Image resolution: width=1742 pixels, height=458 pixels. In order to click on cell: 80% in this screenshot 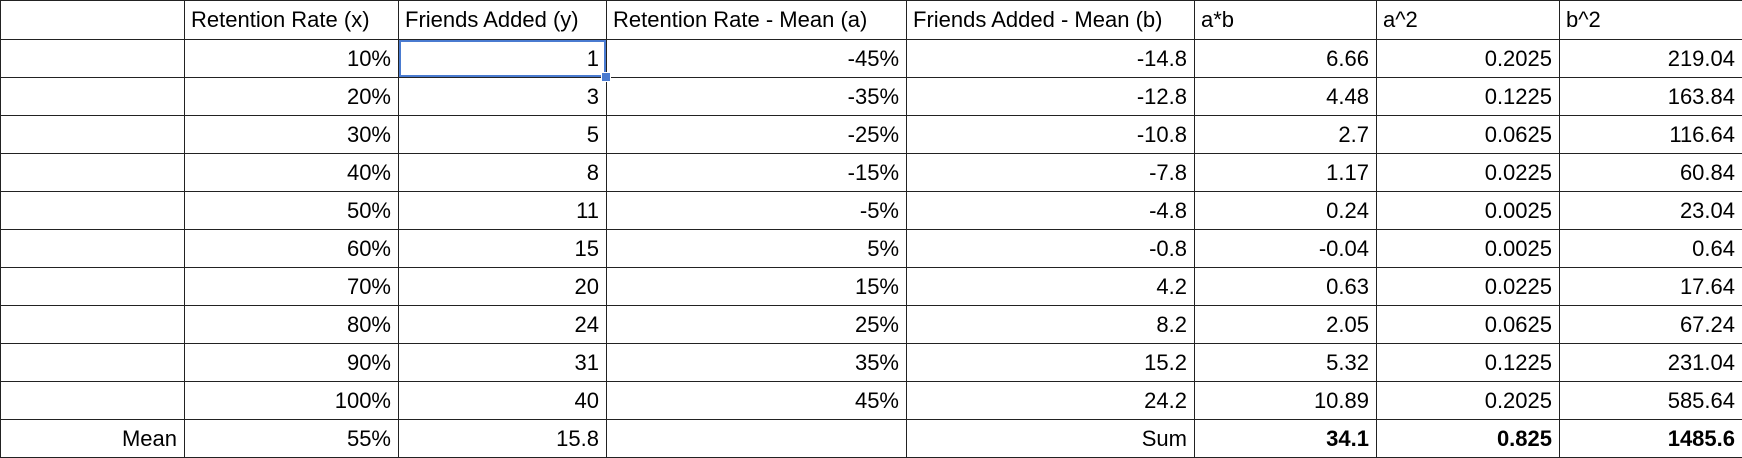, I will do `click(291, 324)`.